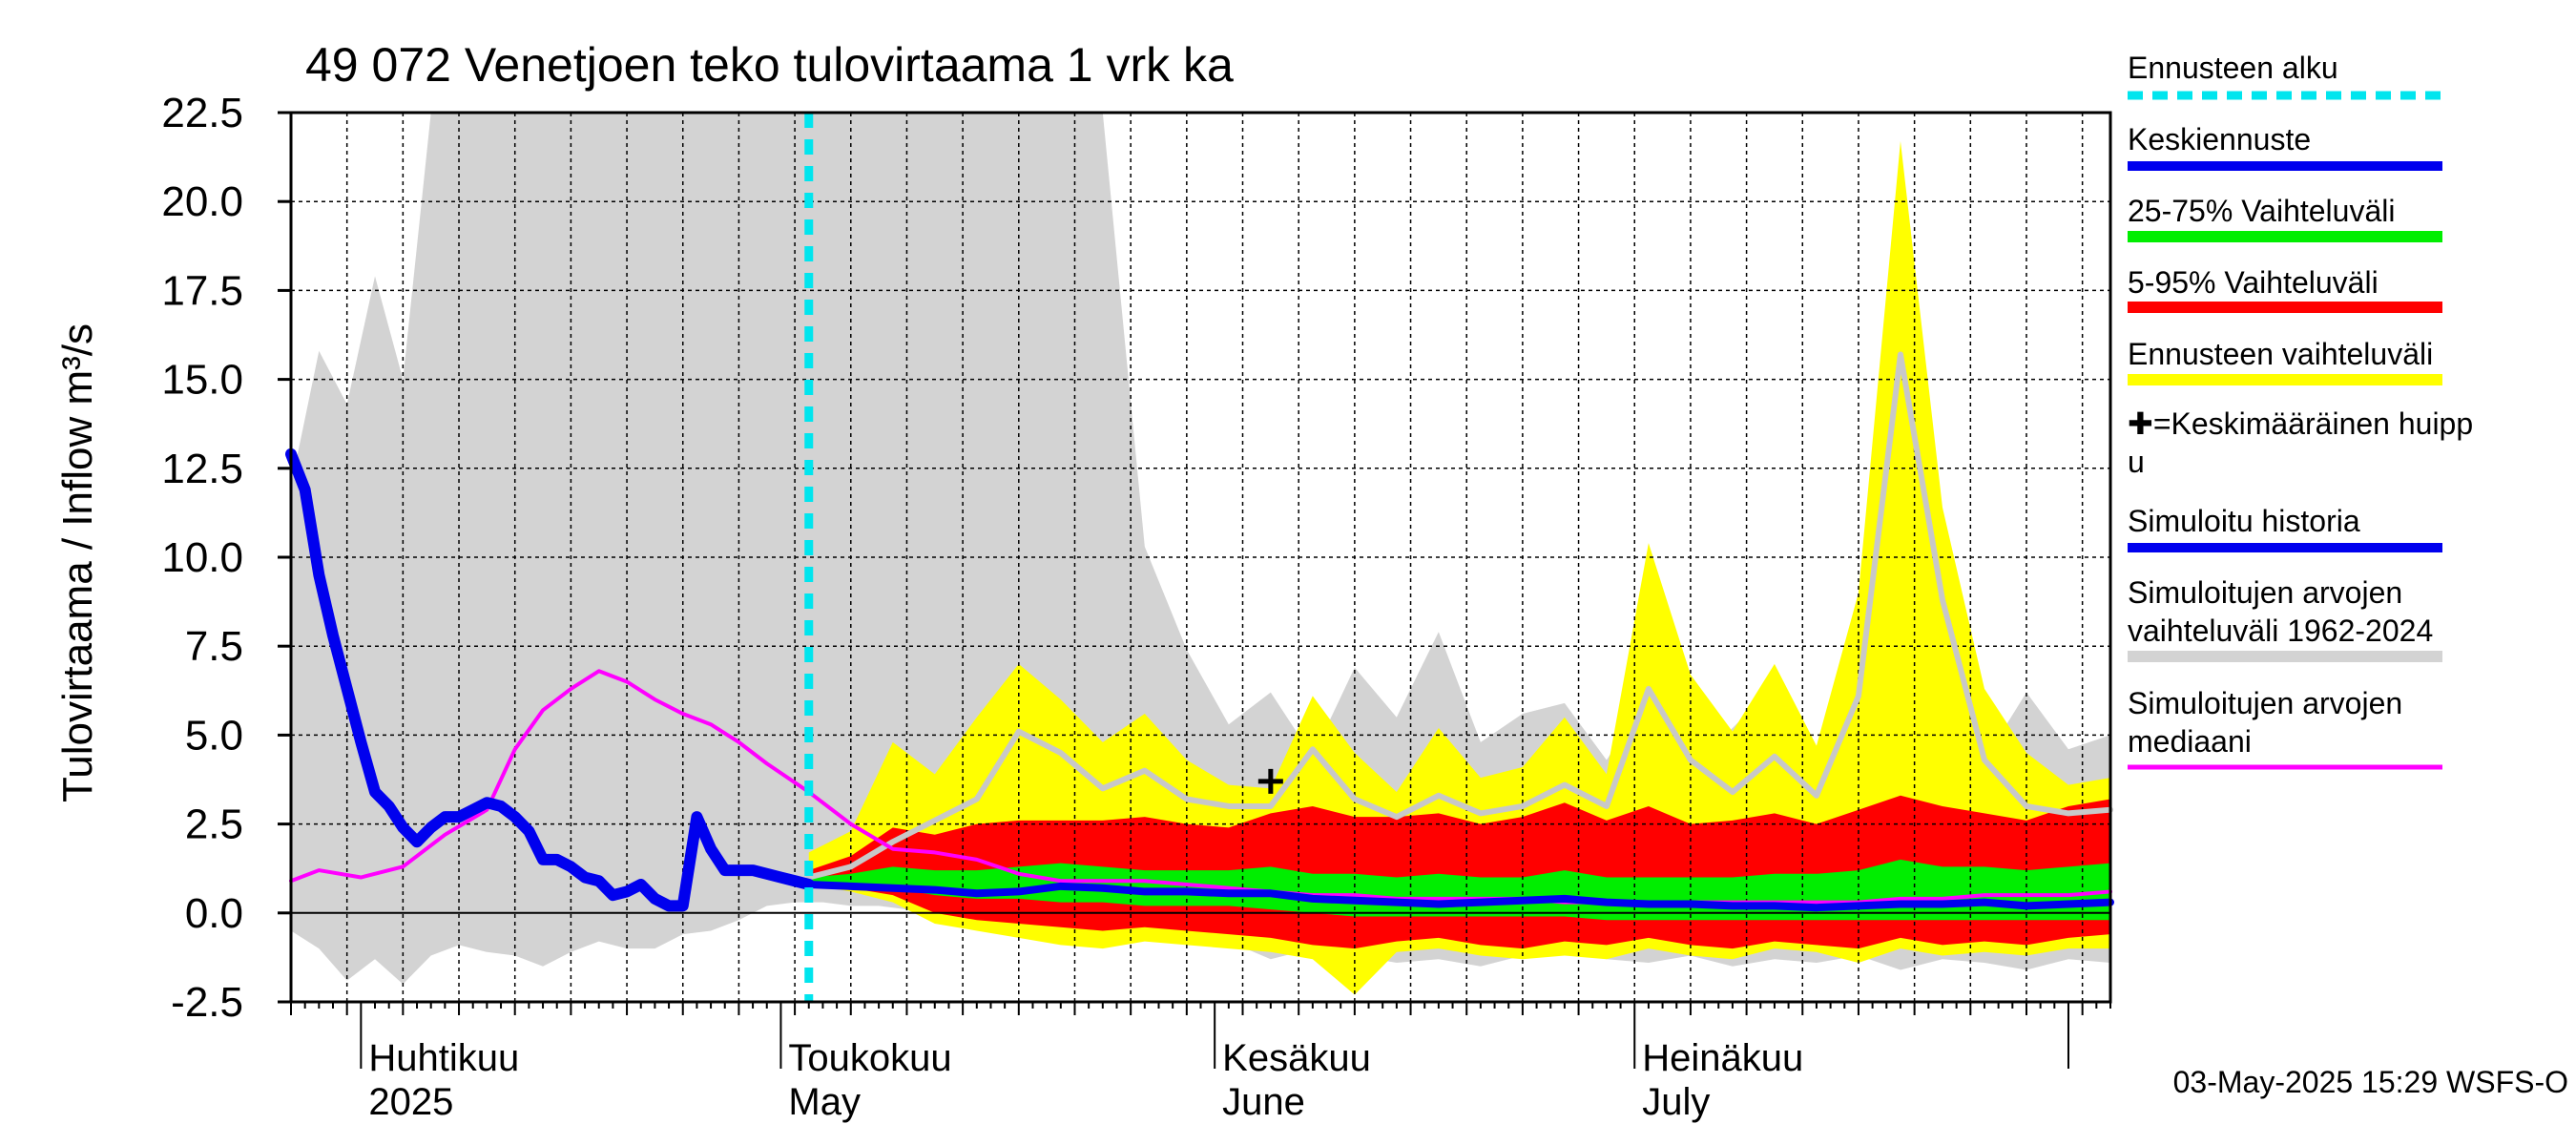  What do you see at coordinates (214, 914) in the screenshot?
I see `y-tick-label: 0.0` at bounding box center [214, 914].